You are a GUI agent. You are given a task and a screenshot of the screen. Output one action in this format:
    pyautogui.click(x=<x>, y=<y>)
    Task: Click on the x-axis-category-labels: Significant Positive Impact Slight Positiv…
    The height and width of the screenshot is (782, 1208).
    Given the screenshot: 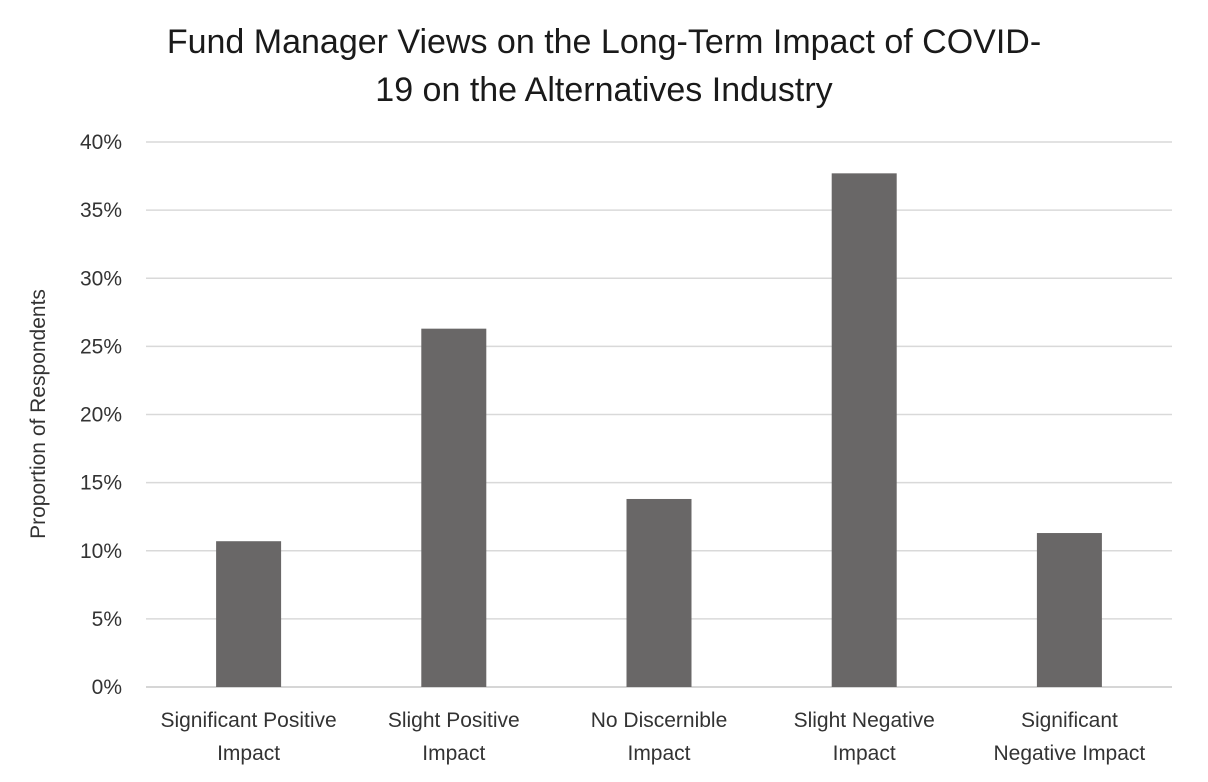 What is the action you would take?
    pyautogui.click(x=652, y=737)
    